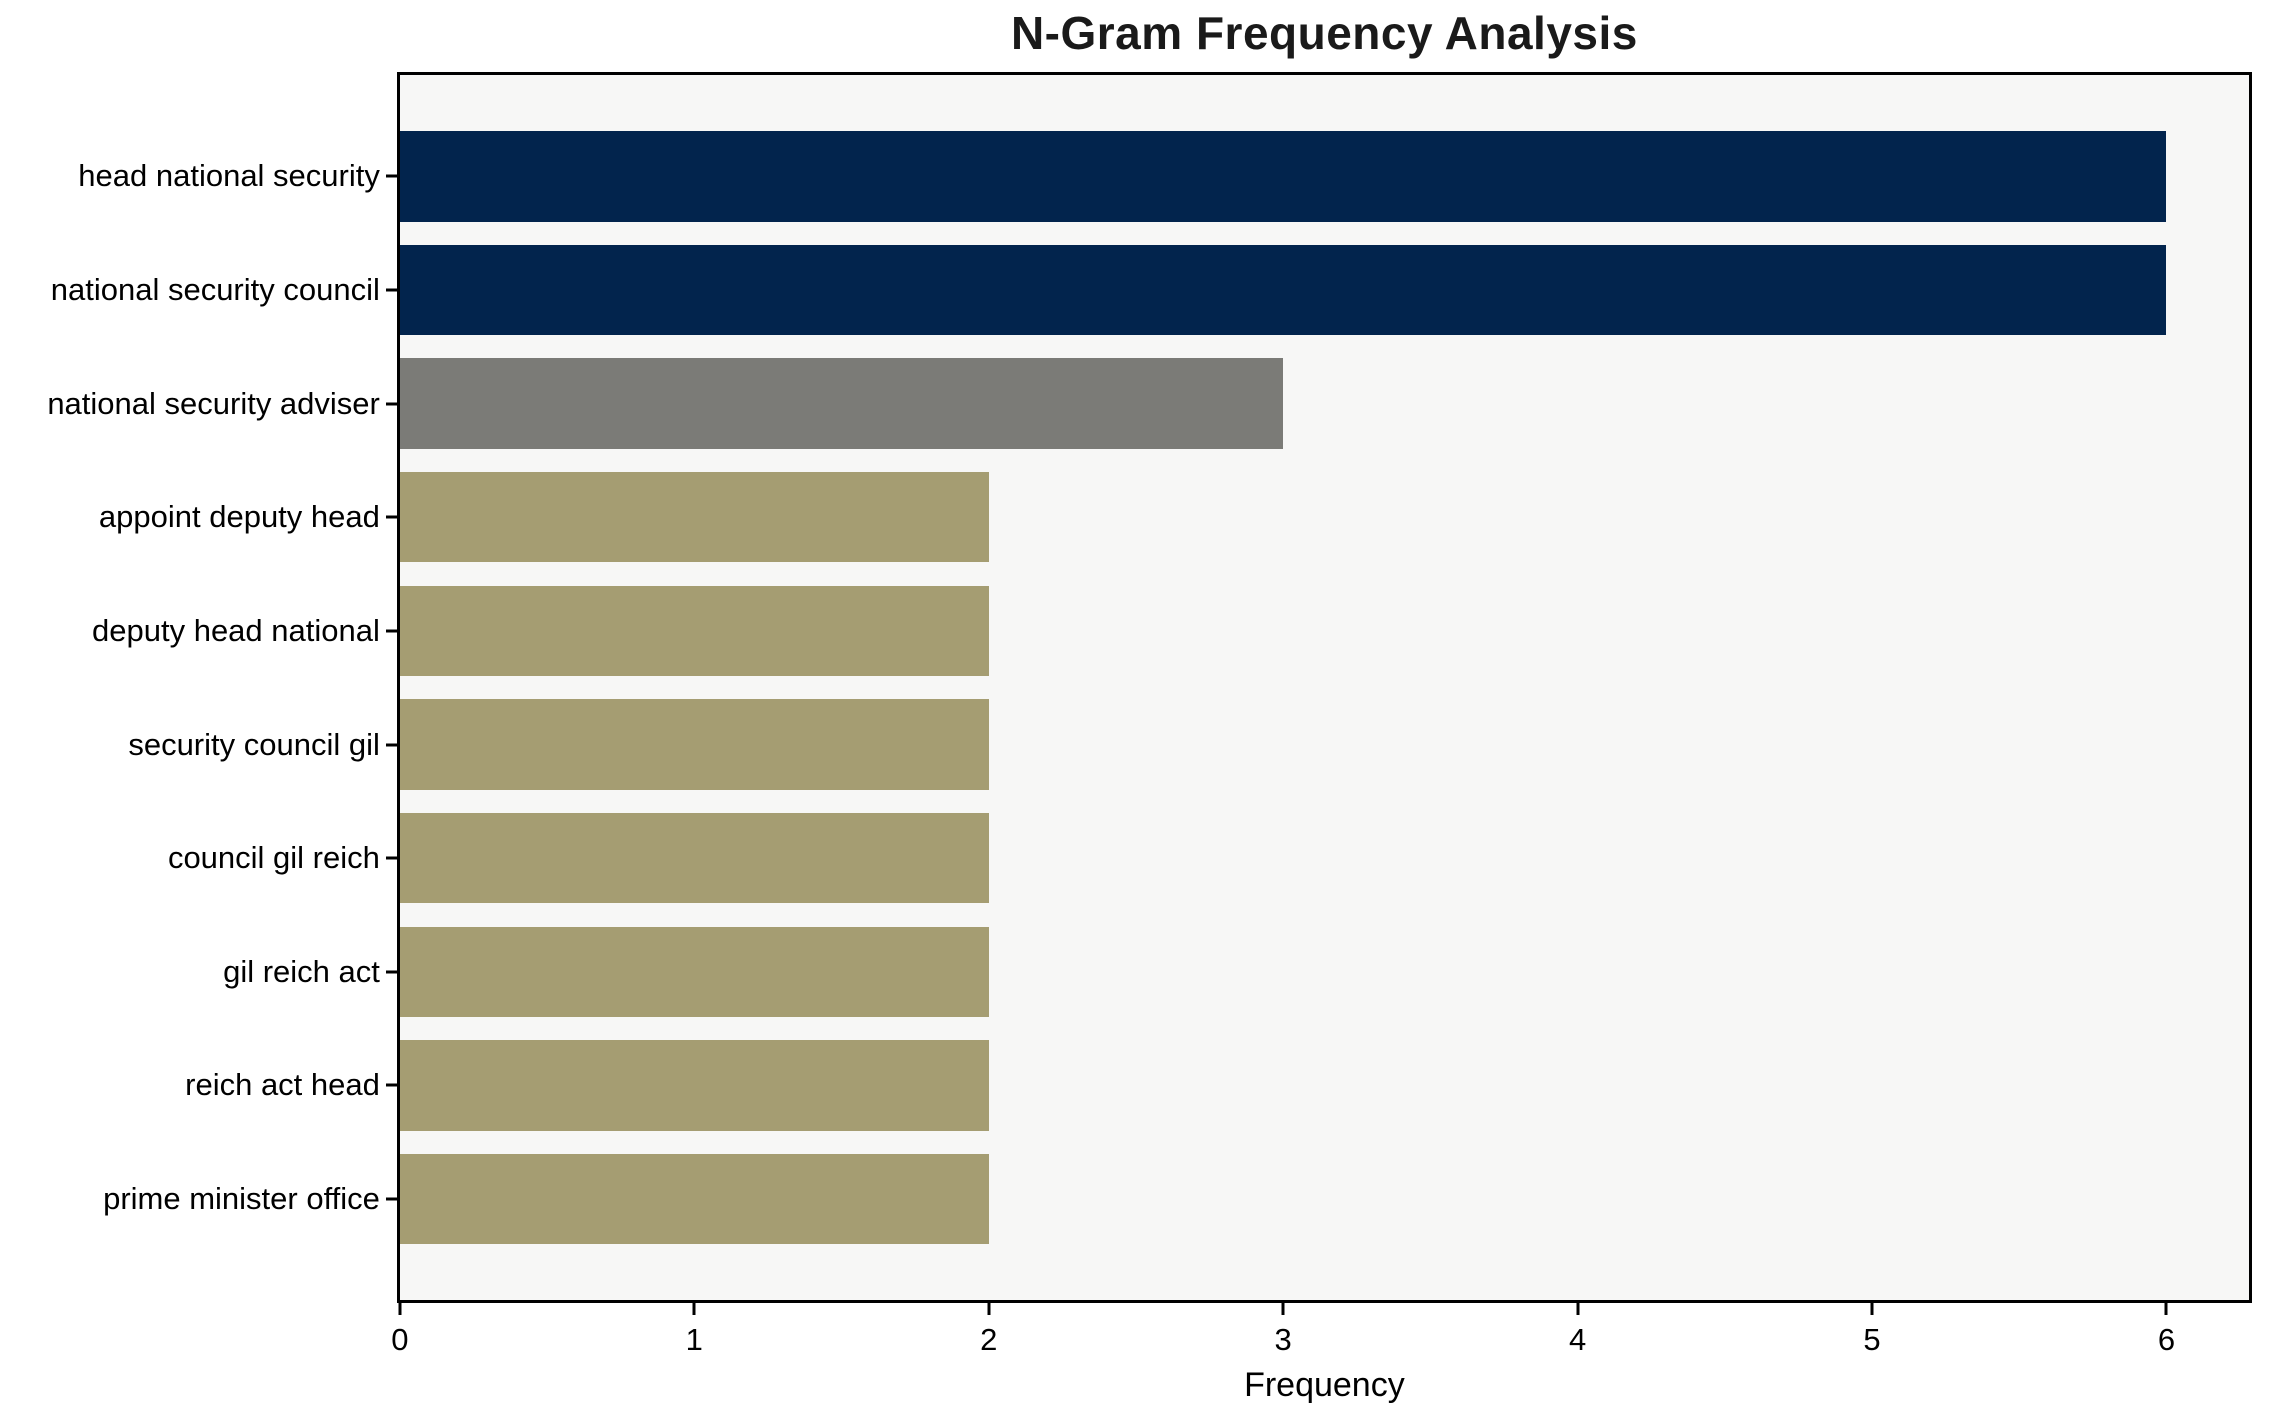  Describe the element at coordinates (1324, 33) in the screenshot. I see `chart-title: N-Gram Frequency Analysis` at that location.